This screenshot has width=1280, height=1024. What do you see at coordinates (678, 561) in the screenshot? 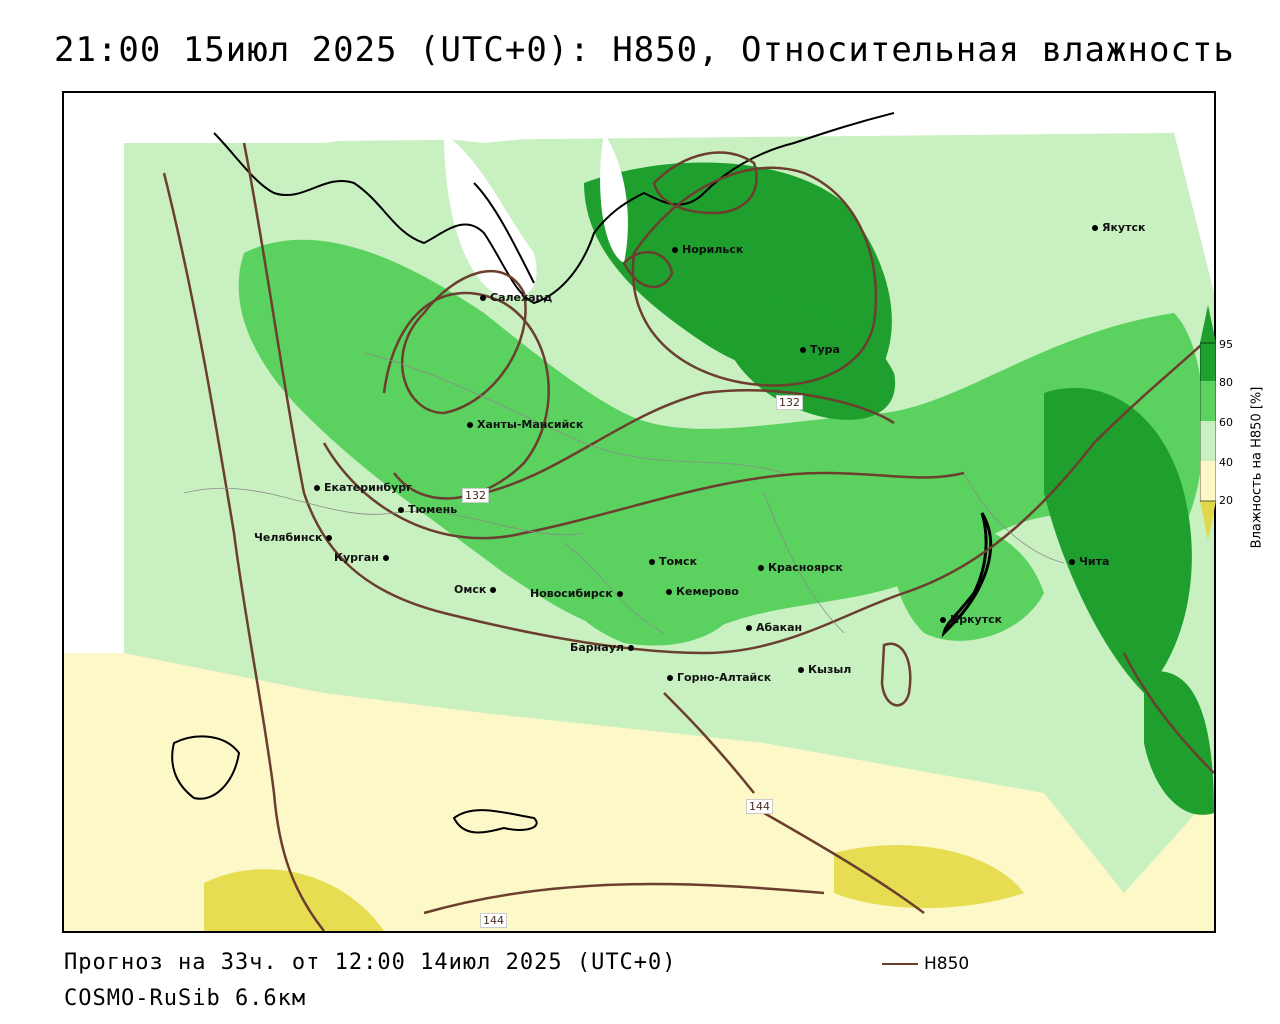
I see `city-label: Томск` at bounding box center [678, 561].